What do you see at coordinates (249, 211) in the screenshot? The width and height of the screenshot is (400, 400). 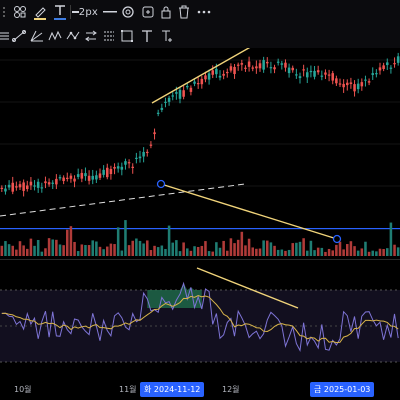 I see `volume-trendline` at bounding box center [249, 211].